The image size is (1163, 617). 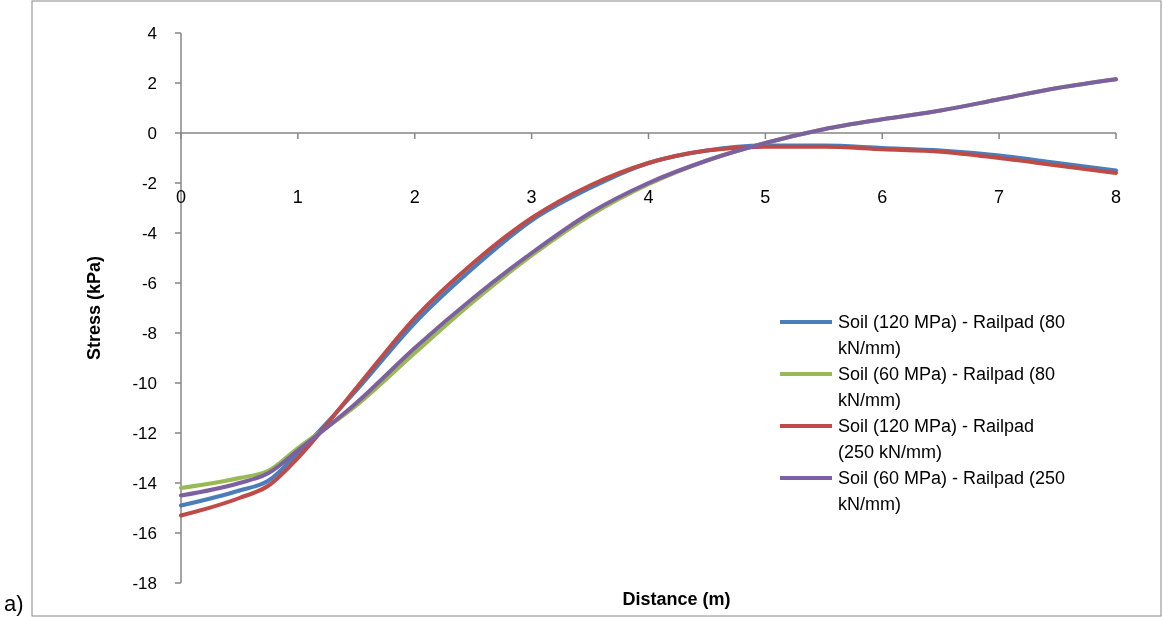 I want to click on x-tick-label: 8, so click(x=1116, y=197).